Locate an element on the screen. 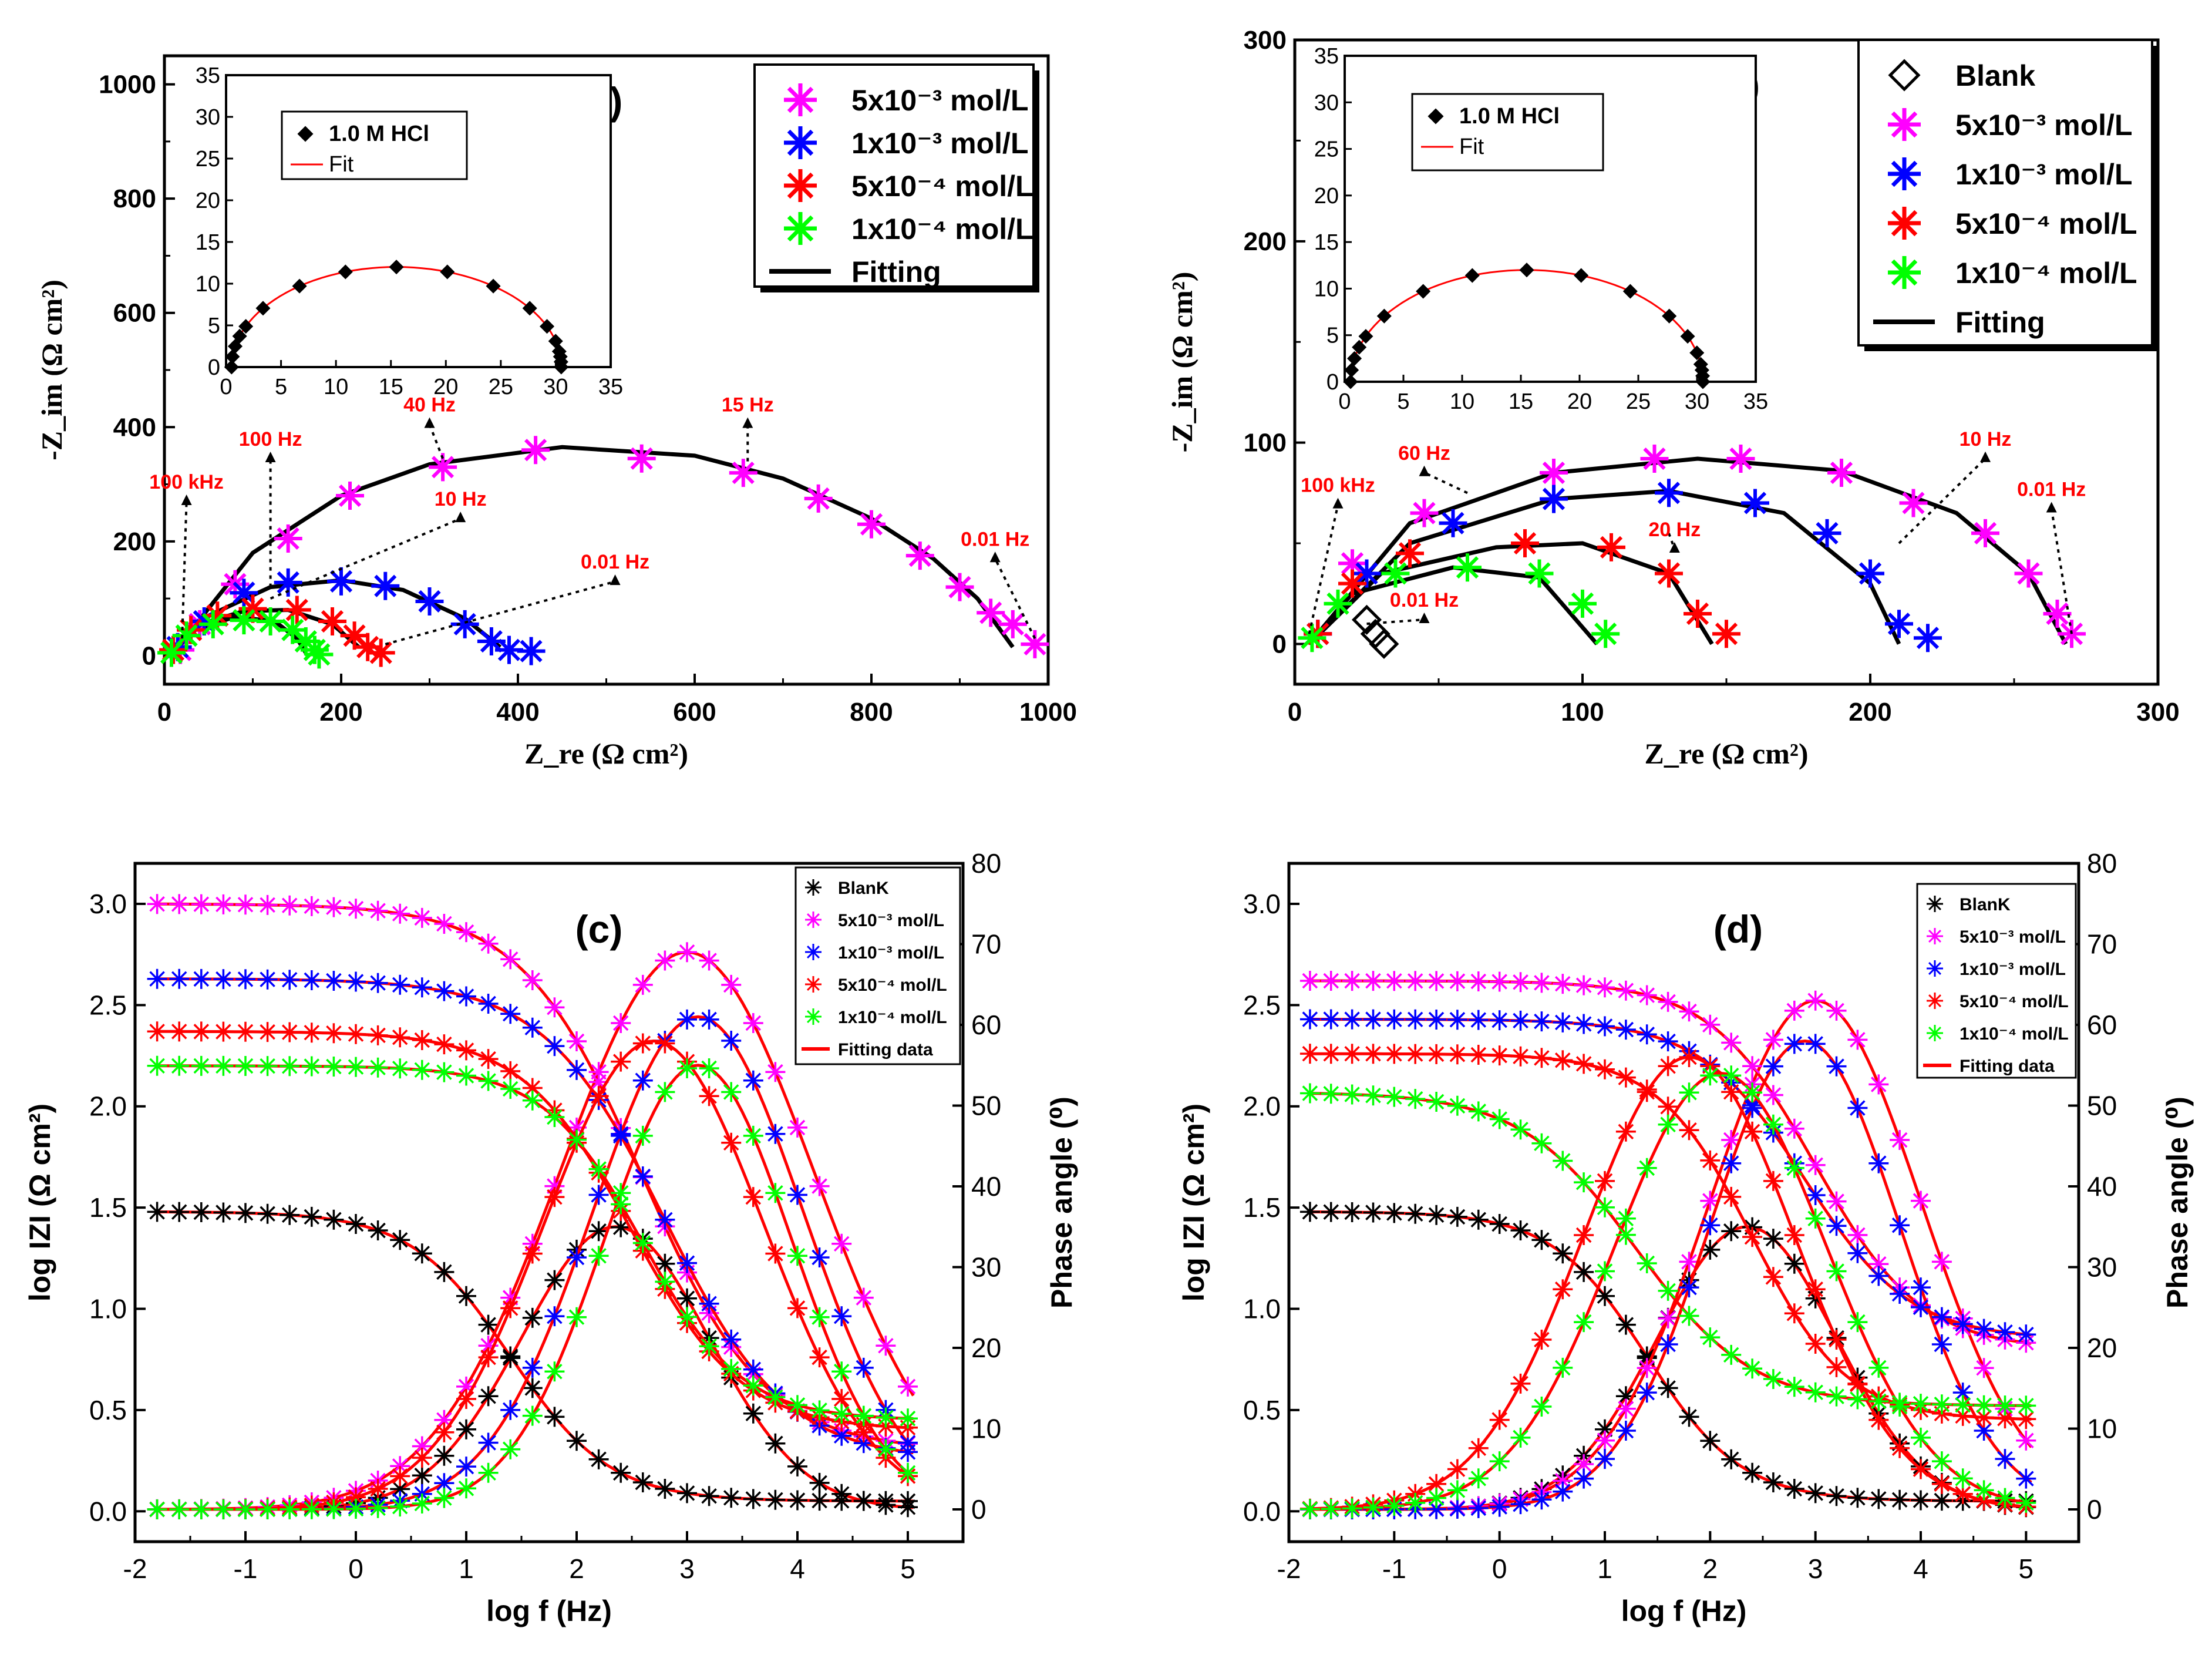 The image size is (2212, 1675). annotation-label: 0.01 Hz is located at coordinates (995, 539).